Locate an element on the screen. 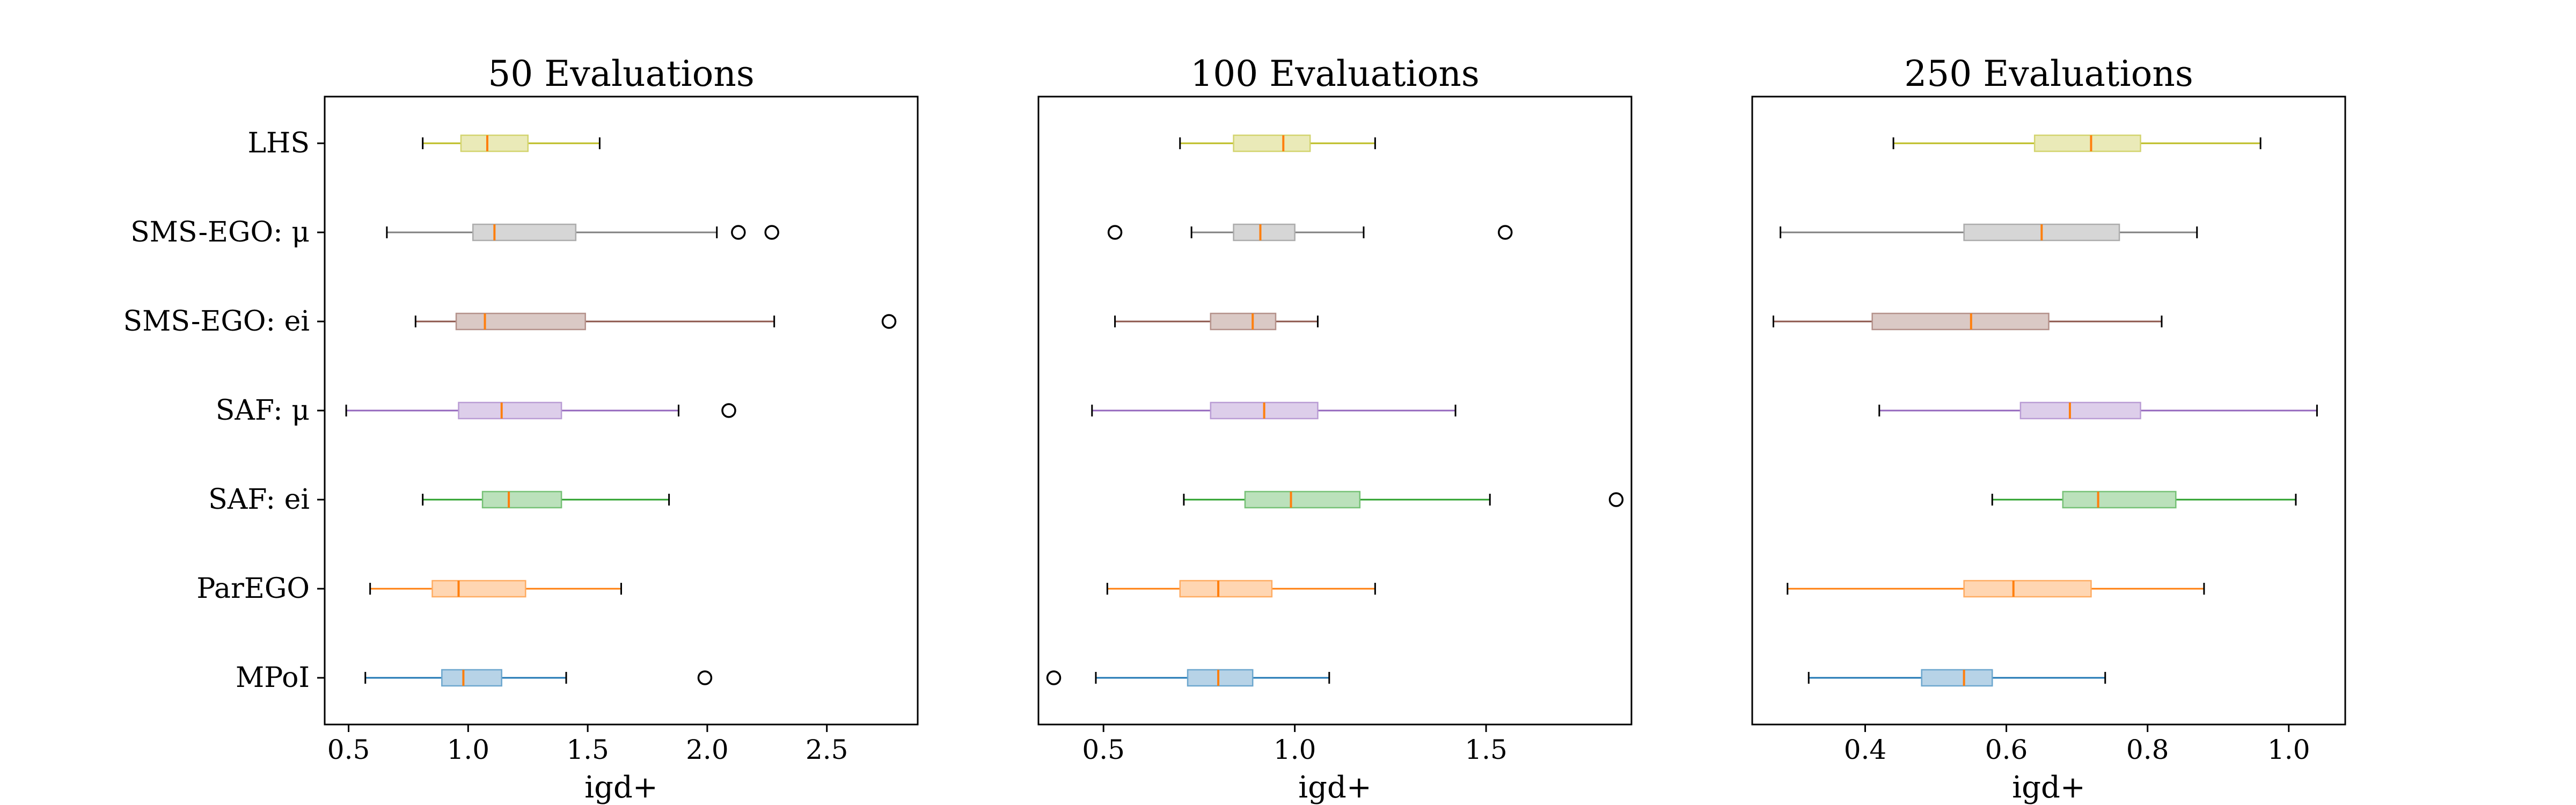  category-label-saf-ei: SAF: ei is located at coordinates (259, 500).